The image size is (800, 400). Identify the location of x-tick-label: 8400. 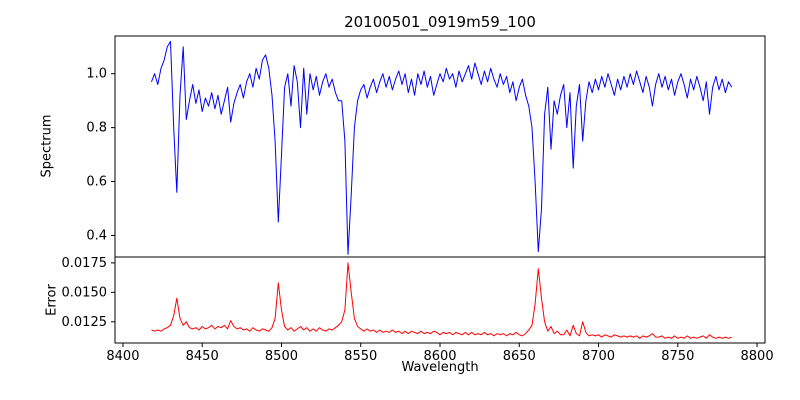
(122, 356).